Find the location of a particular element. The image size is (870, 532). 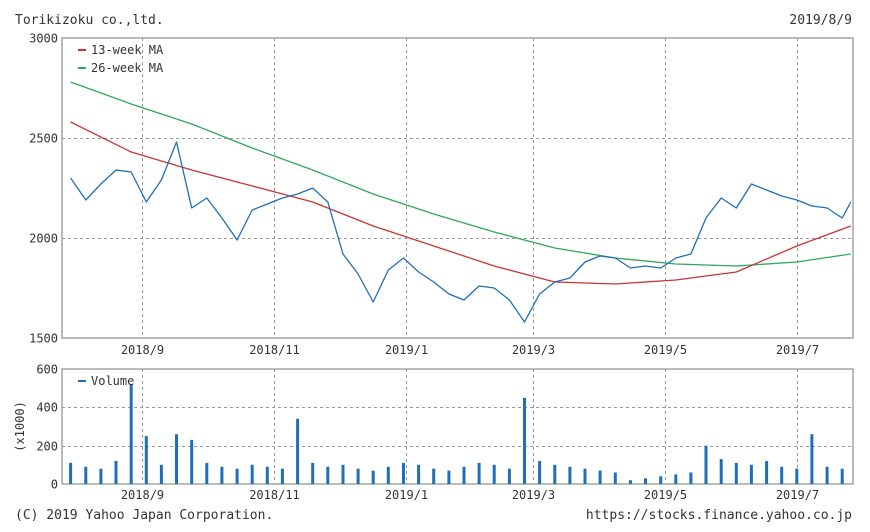

volume-y-tick-label: 600 is located at coordinates (47, 370).